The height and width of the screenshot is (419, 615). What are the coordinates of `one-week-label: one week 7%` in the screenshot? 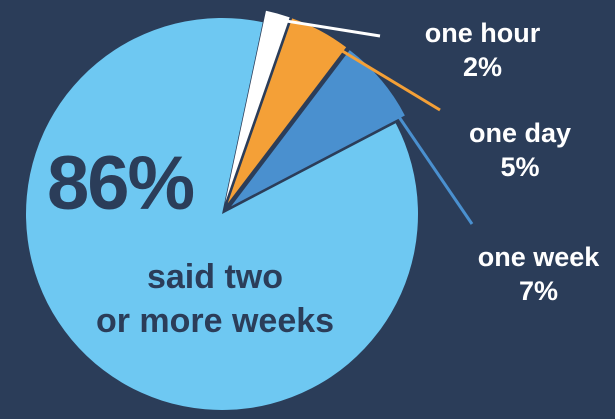 It's located at (538, 274).